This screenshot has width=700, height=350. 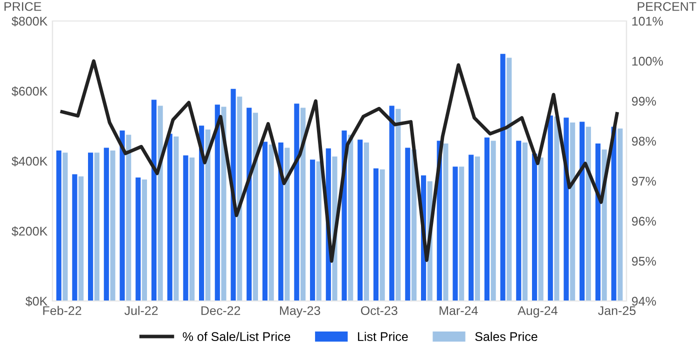 What do you see at coordinates (647, 21) in the screenshot?
I see `y2-tick-label: 101%` at bounding box center [647, 21].